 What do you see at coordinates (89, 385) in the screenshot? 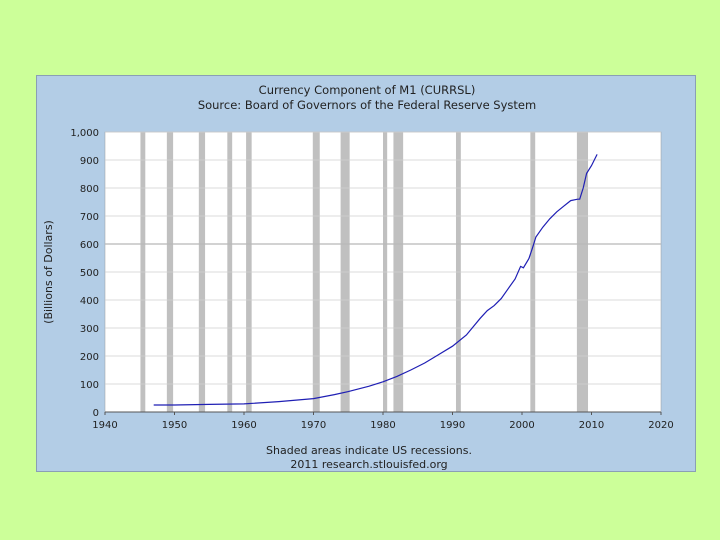
I see `y-tick-label: 100` at bounding box center [89, 385].